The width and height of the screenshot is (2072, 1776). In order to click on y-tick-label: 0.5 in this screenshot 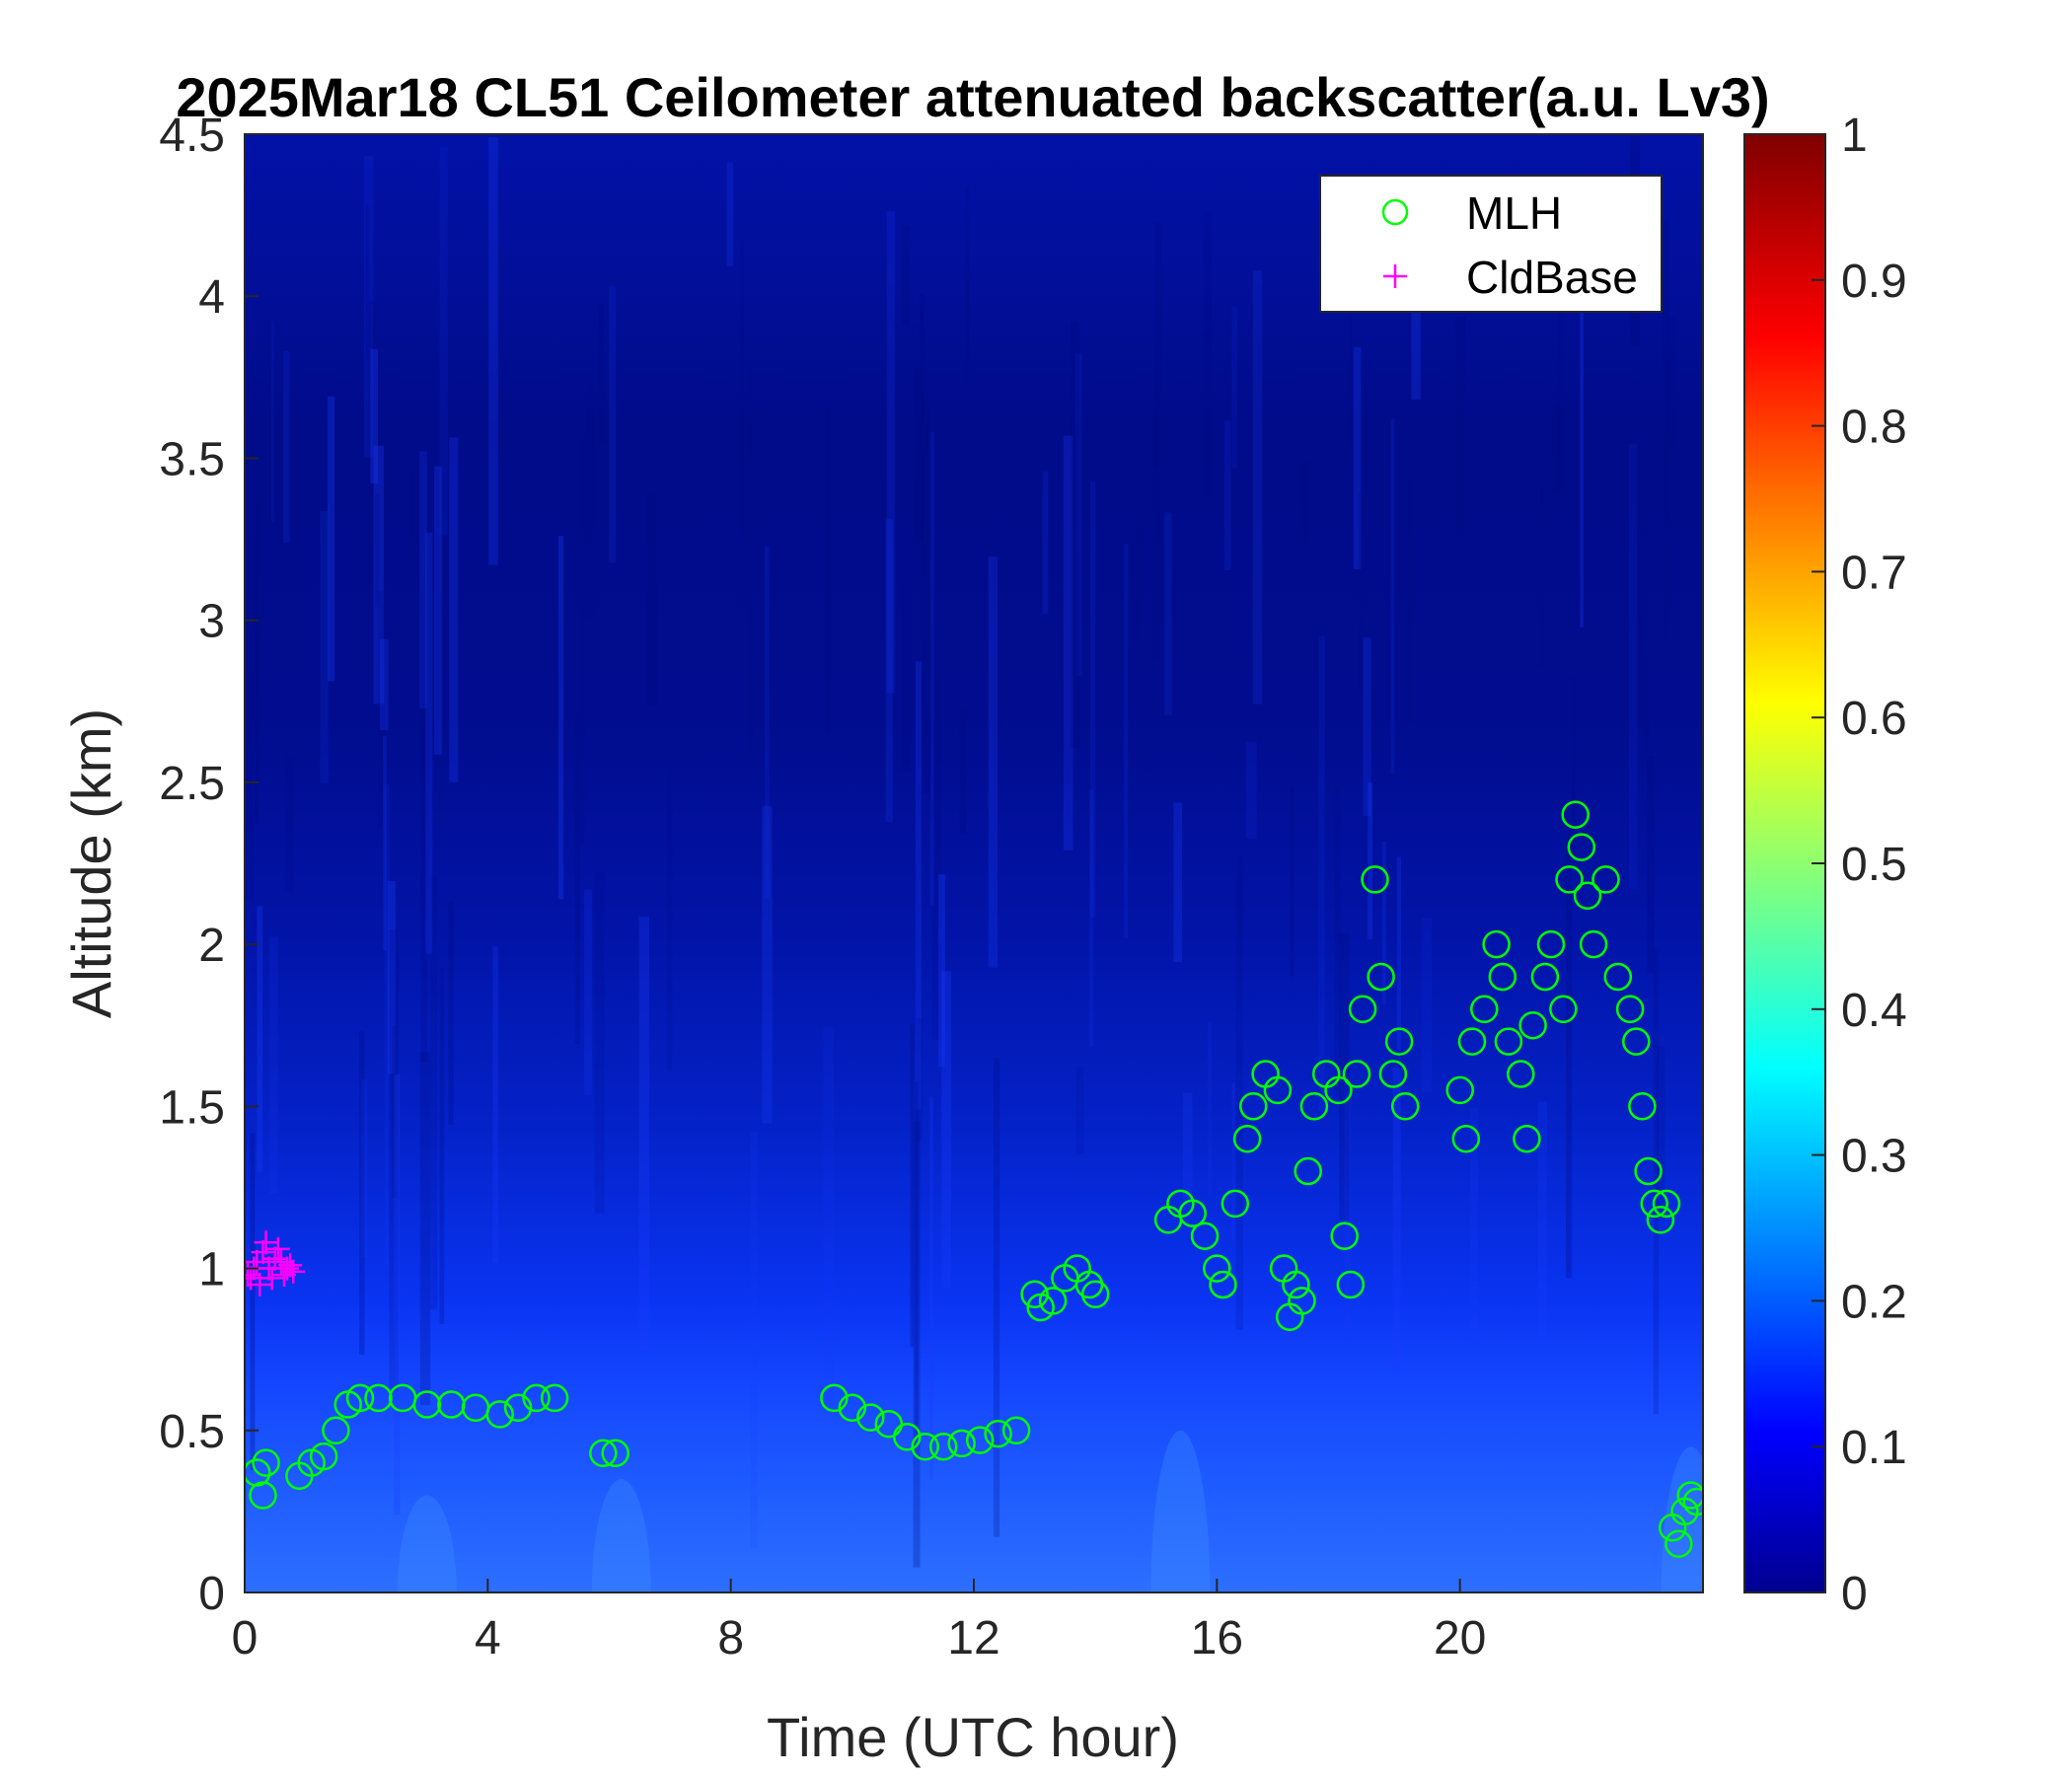, I will do `click(192, 1432)`.